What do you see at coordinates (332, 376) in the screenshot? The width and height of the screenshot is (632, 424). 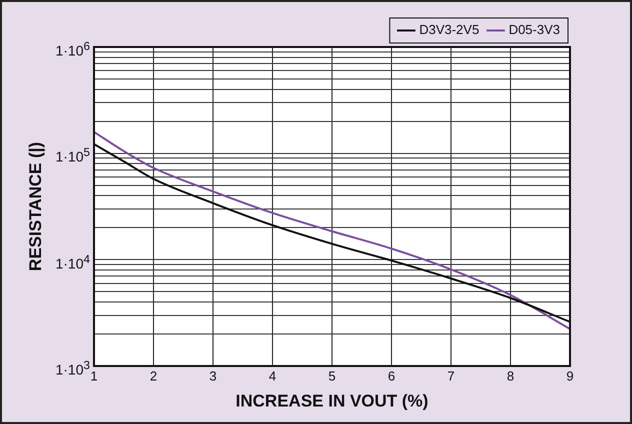 I see `x-tick-label: 5` at bounding box center [332, 376].